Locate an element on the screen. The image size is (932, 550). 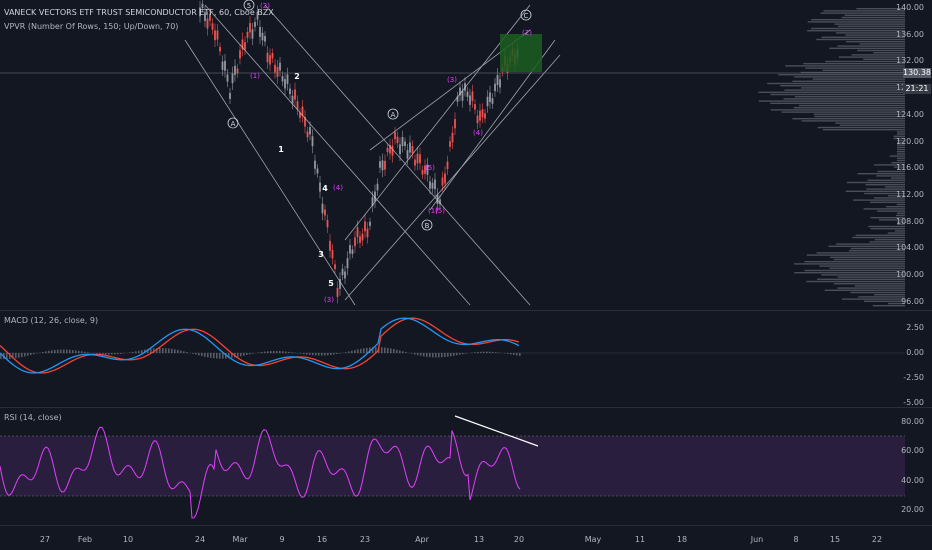
time-tick-label: Apr is located at coordinates (422, 539).